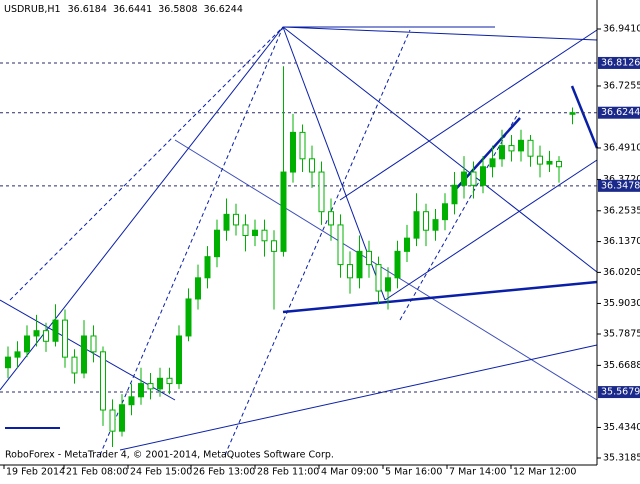 The image size is (640, 484). Describe the element at coordinates (132, 9) in the screenshot. I see `high: 36.6441` at that location.